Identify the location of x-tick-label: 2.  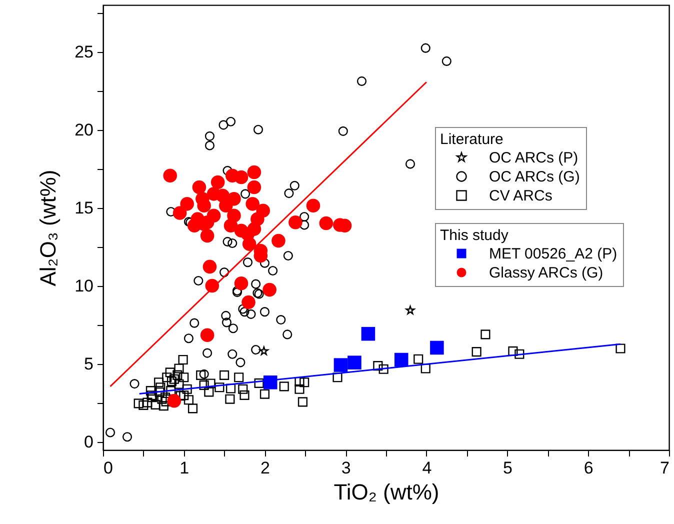
(265, 468).